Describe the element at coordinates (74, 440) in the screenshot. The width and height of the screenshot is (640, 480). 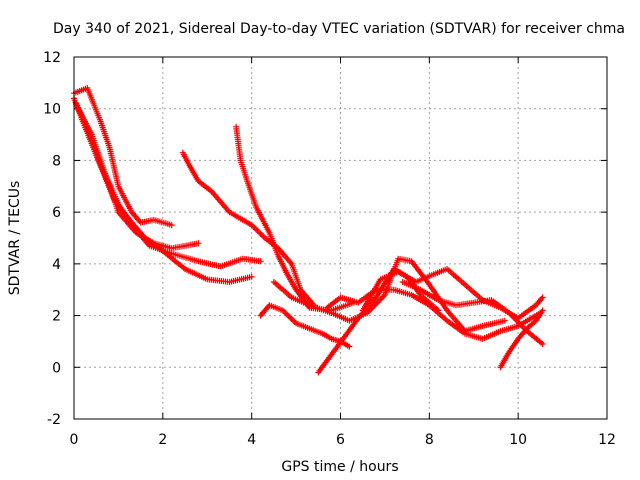
I see `x-tick-label: 0` at that location.